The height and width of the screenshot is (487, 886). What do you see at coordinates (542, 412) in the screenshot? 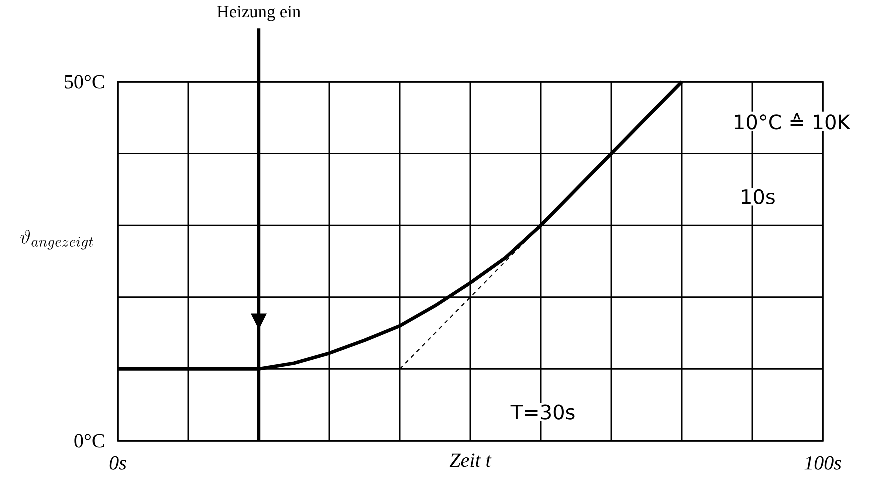
I see `annotation: T=30s` at bounding box center [542, 412].